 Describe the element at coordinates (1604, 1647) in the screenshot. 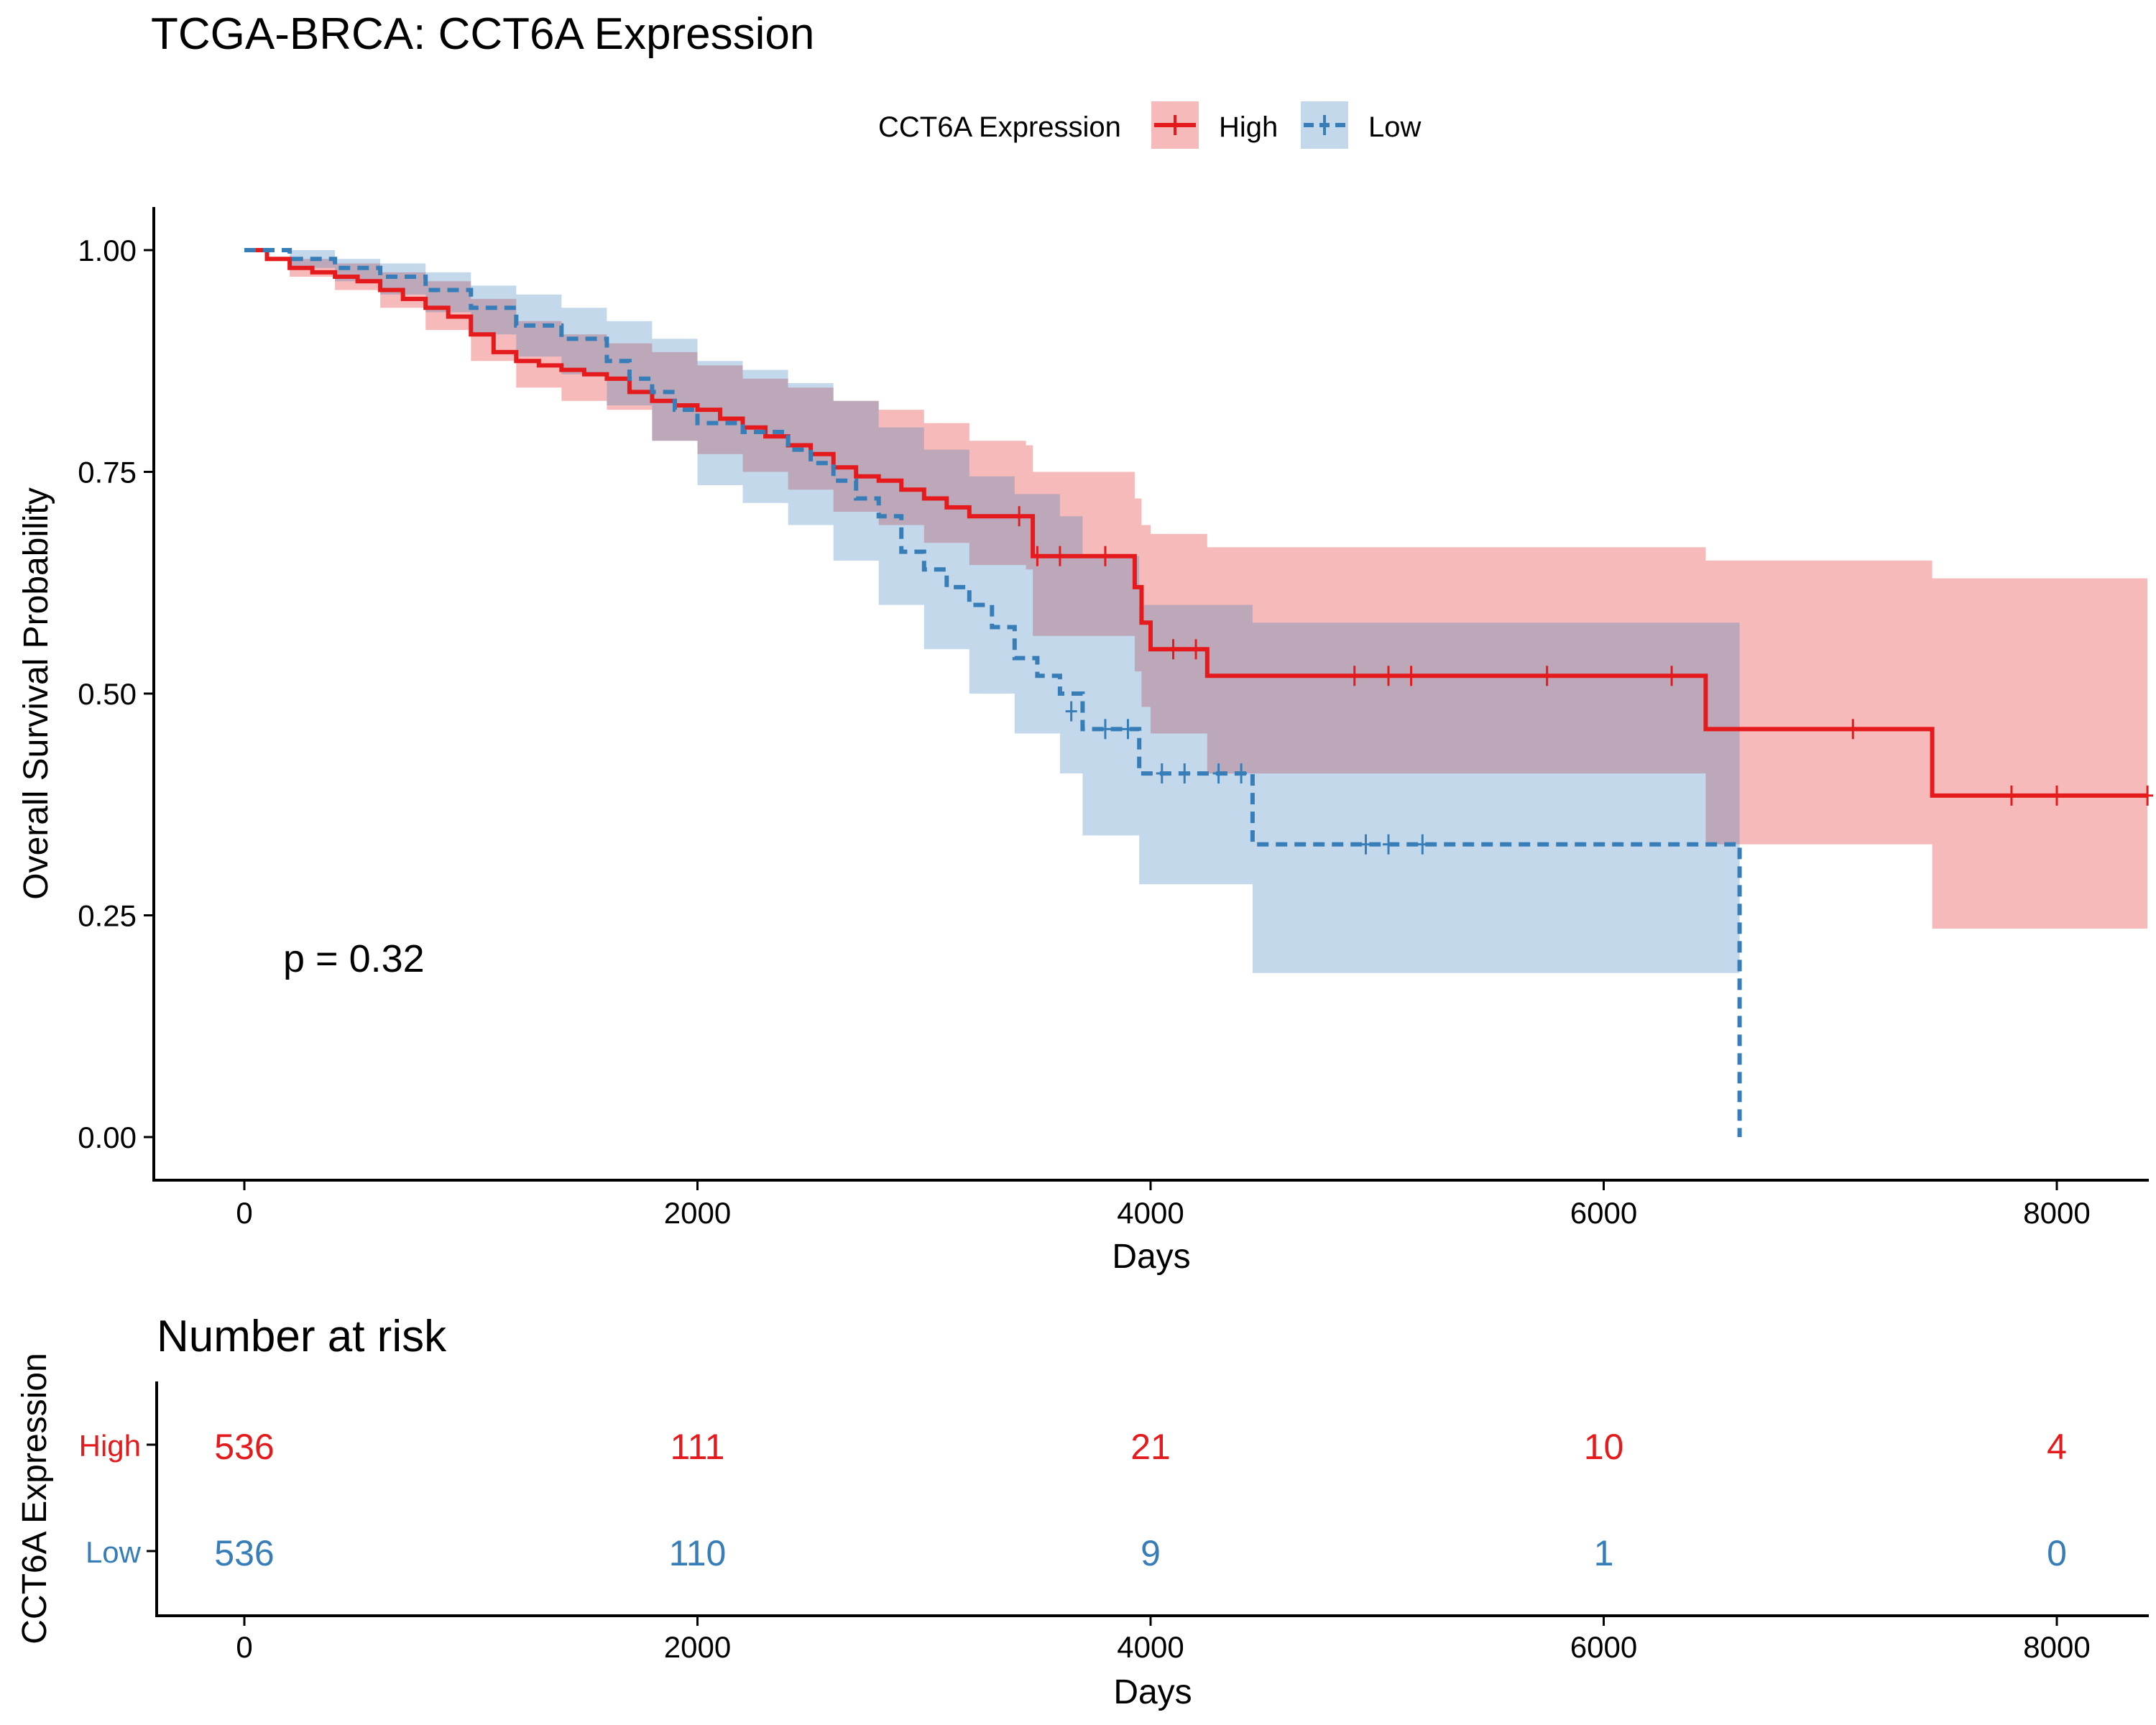

I see `risk-x-tick-label: 6000` at that location.